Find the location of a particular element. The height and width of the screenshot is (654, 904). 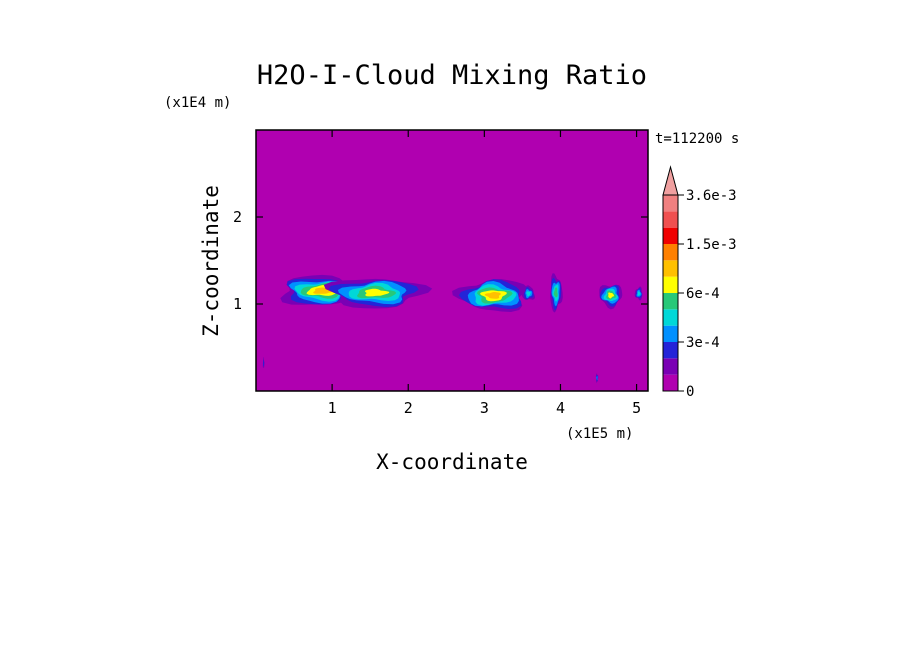

x-tick-label: 4 is located at coordinates (560, 408).